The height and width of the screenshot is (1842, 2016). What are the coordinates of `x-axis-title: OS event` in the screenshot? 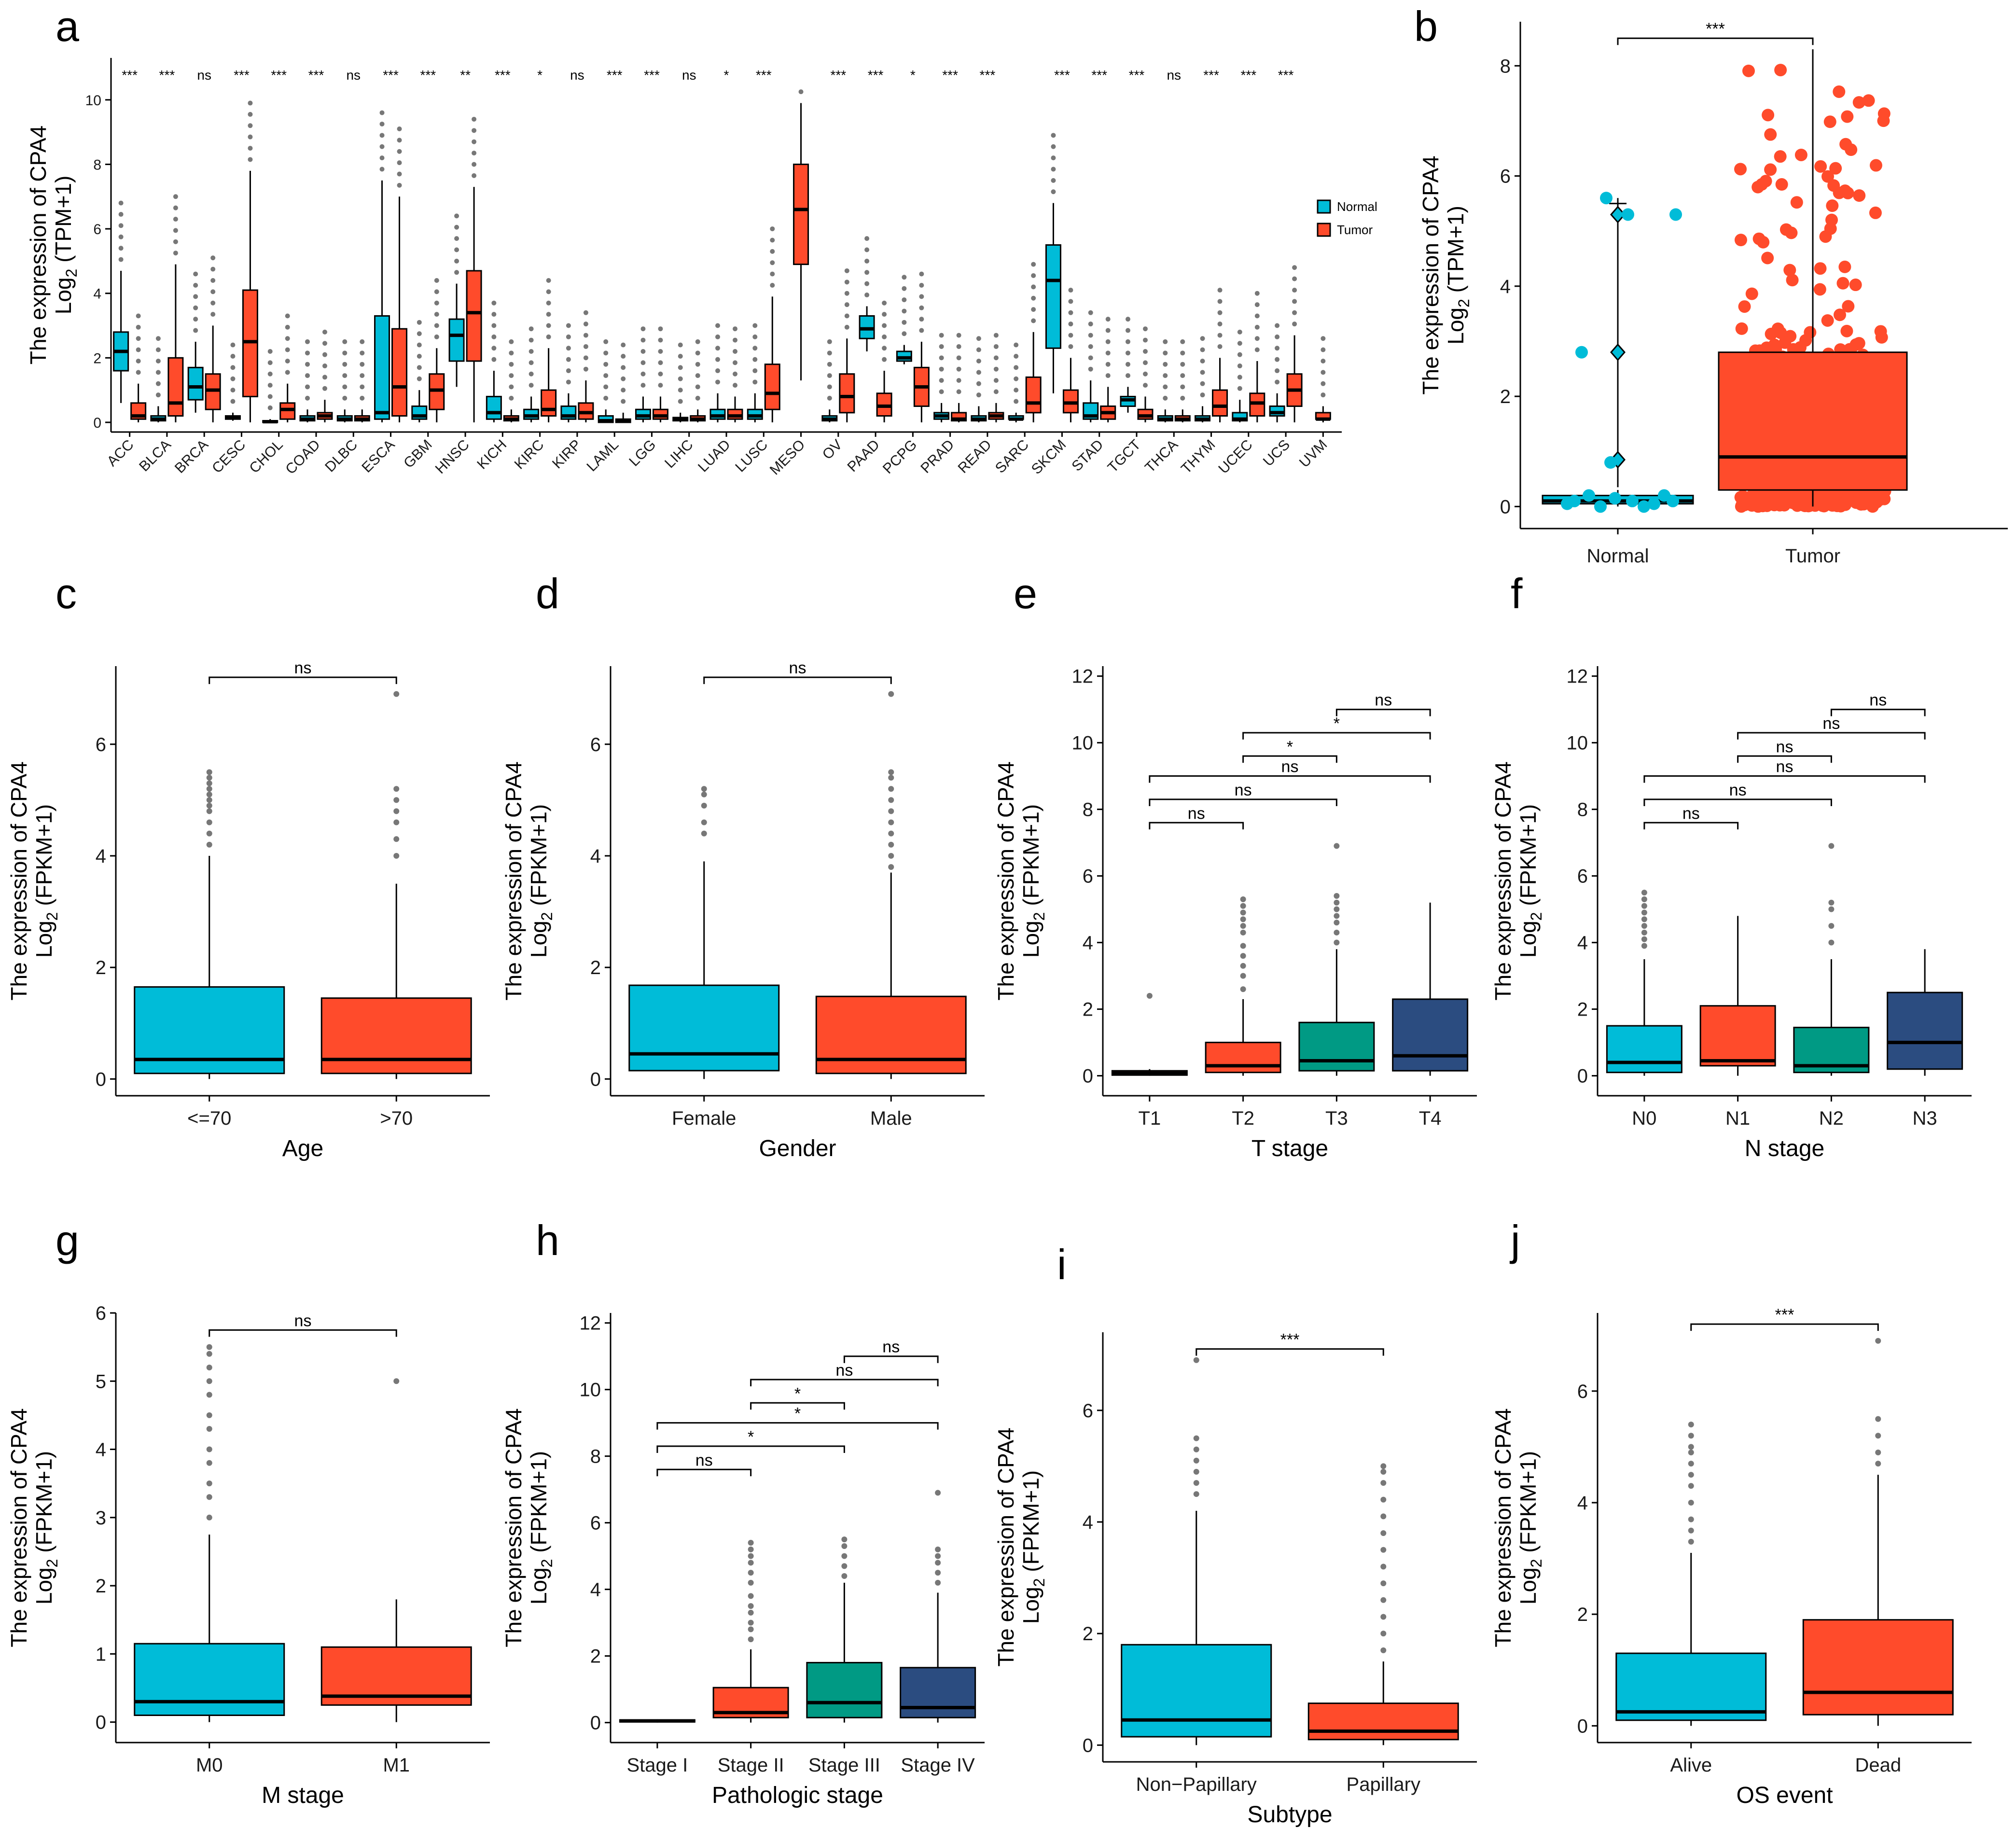 It's located at (1785, 1796).